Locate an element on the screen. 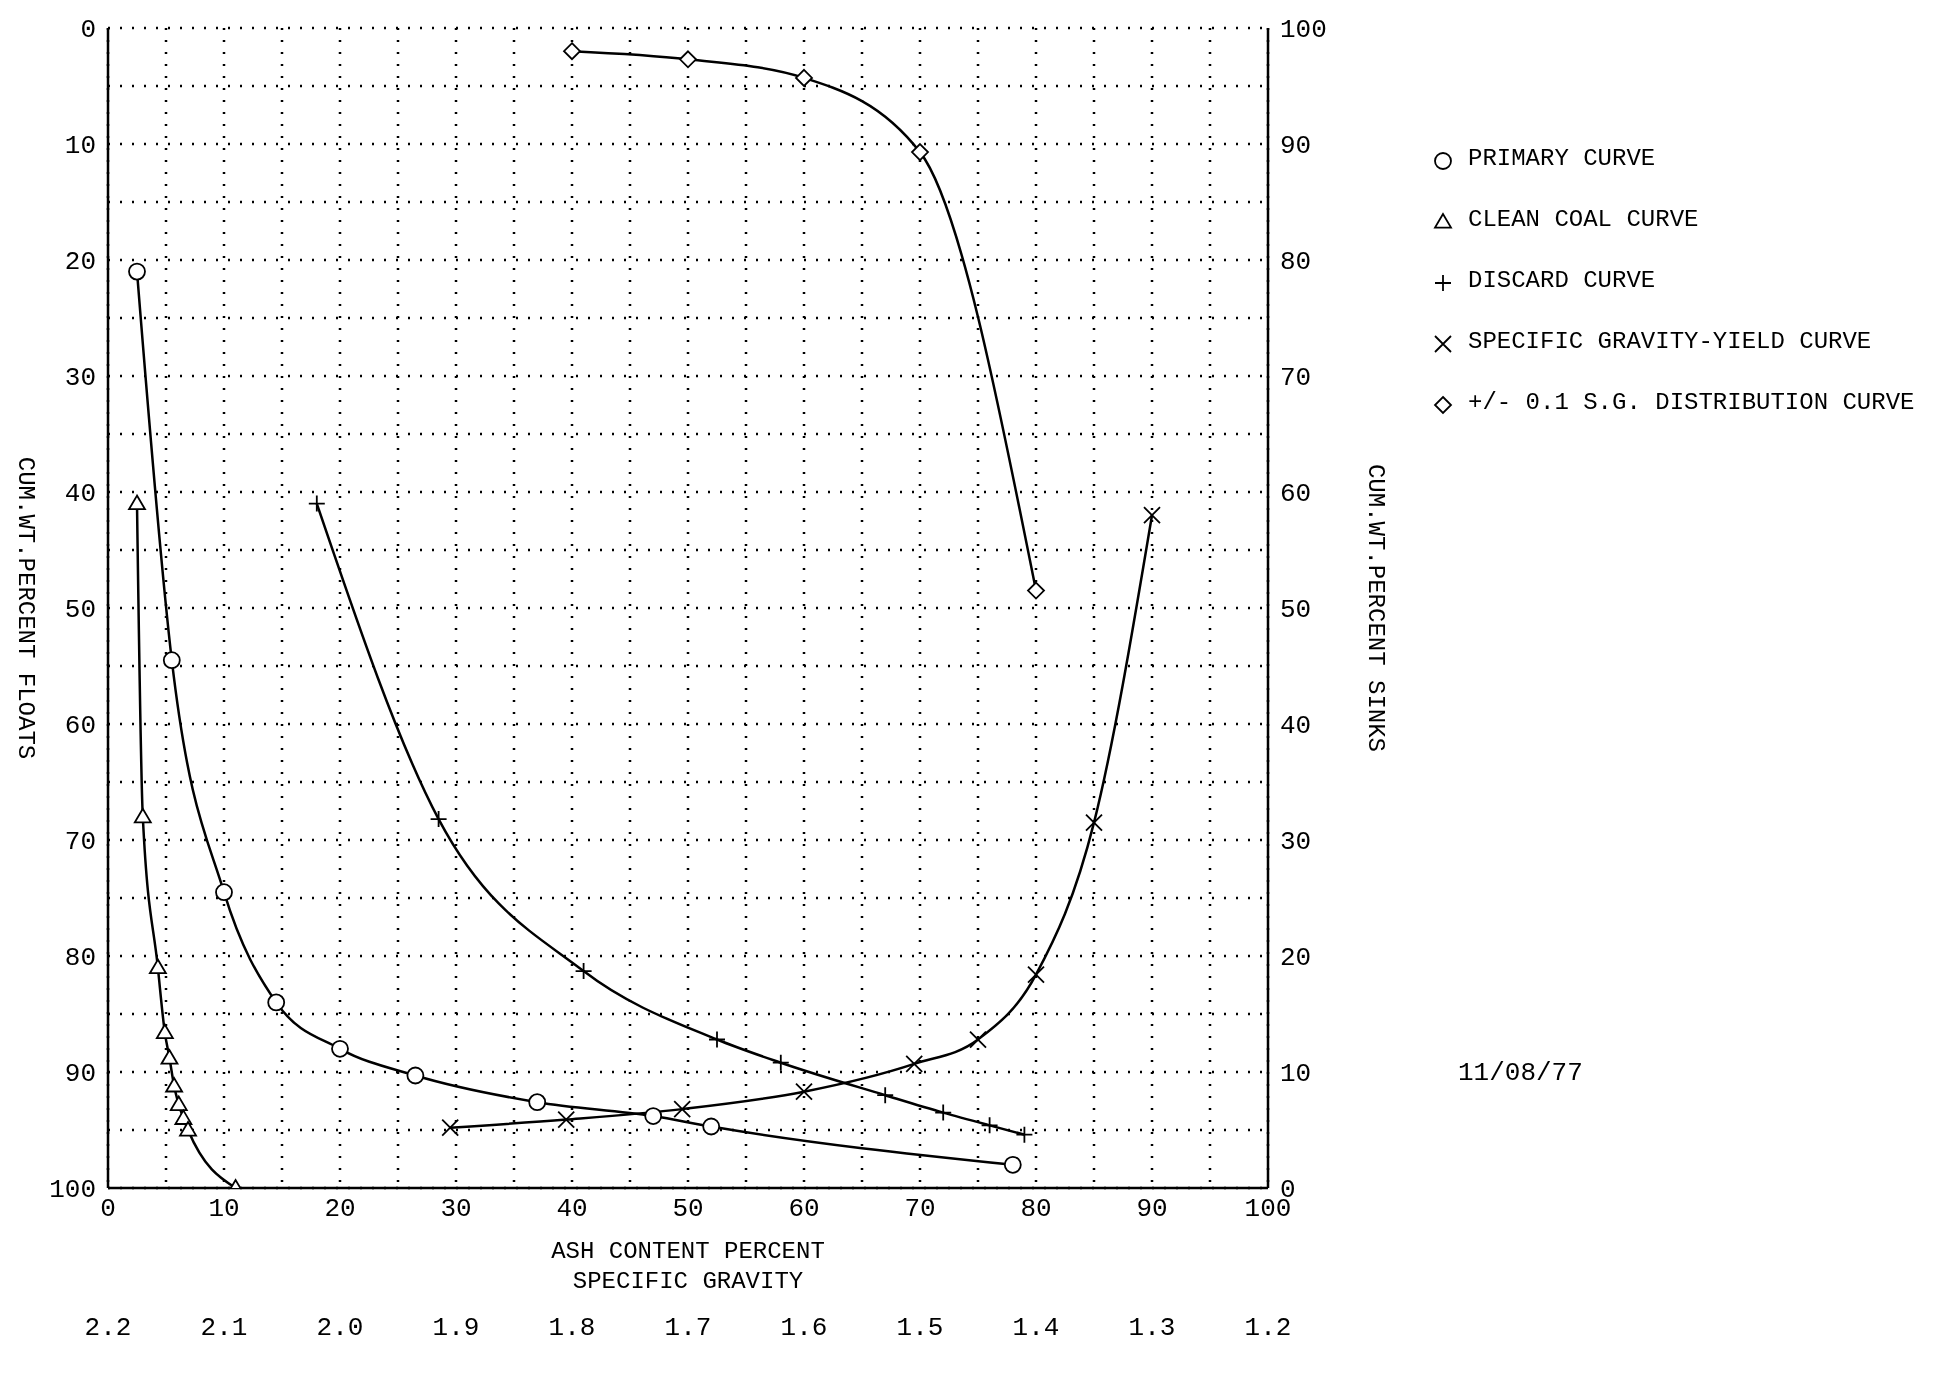 The width and height of the screenshot is (1959, 1395). legend-label: +/- 0.1 S.G. DISTRIBUTION CURVE is located at coordinates (1691, 402).